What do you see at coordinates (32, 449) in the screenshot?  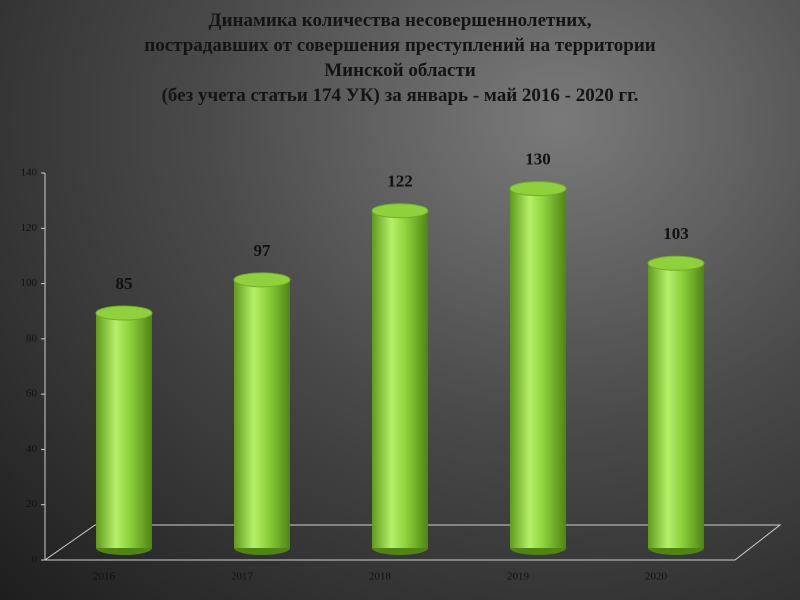 I see `y-tick-label: 40` at bounding box center [32, 449].